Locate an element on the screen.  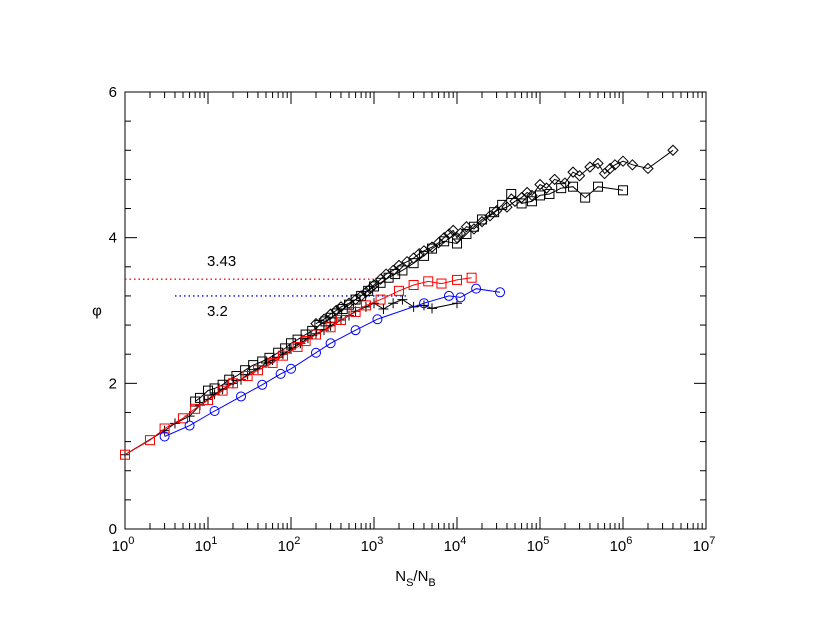
x-tick-exponent: 3 is located at coordinates (380, 541).